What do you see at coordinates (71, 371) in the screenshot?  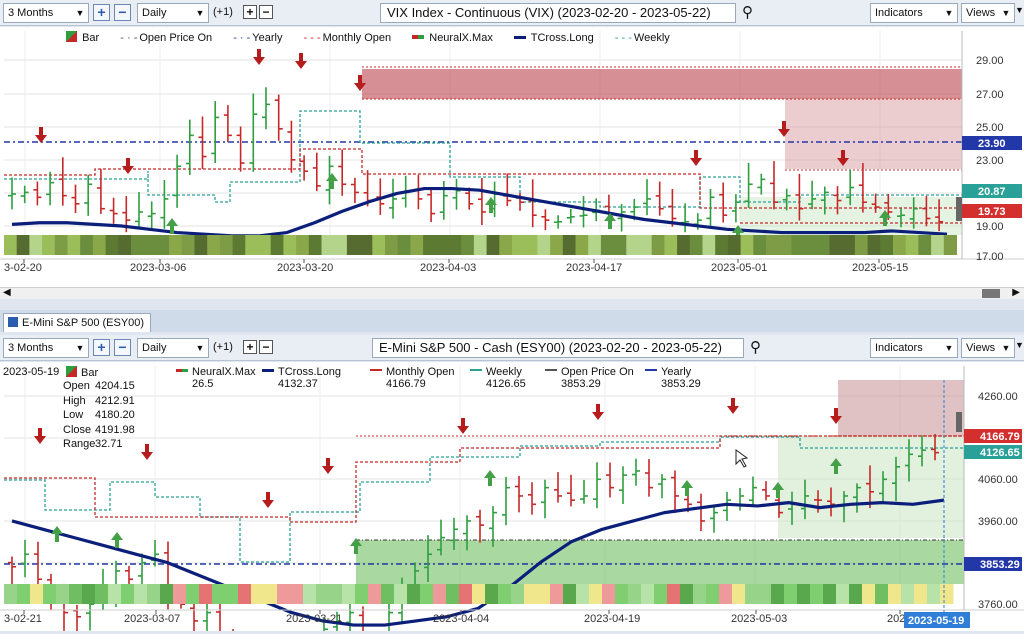 I see `bar-icon` at bounding box center [71, 371].